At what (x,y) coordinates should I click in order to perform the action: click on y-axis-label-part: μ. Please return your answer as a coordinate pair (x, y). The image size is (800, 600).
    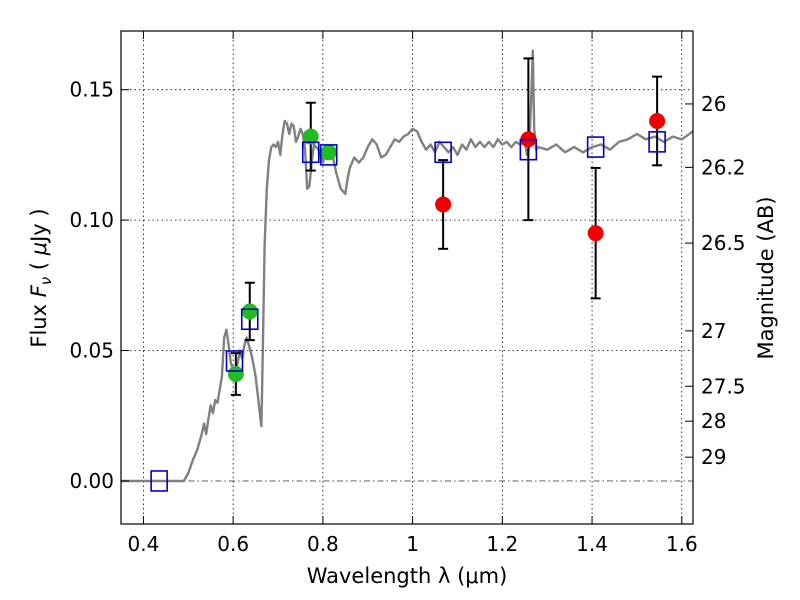
    Looking at the image, I should click on (39, 249).